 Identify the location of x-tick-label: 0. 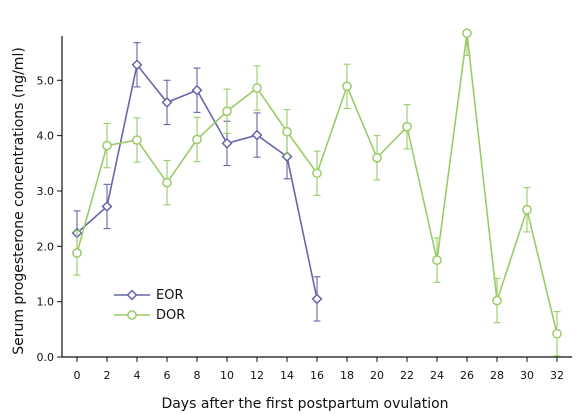
(77, 375).